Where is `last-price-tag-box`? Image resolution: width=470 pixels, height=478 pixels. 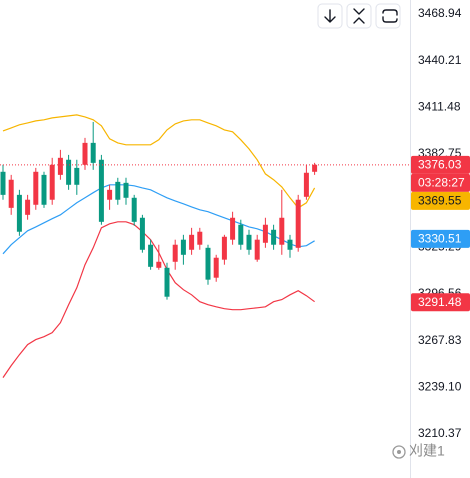
last-price-tag-box is located at coordinates (440, 164).